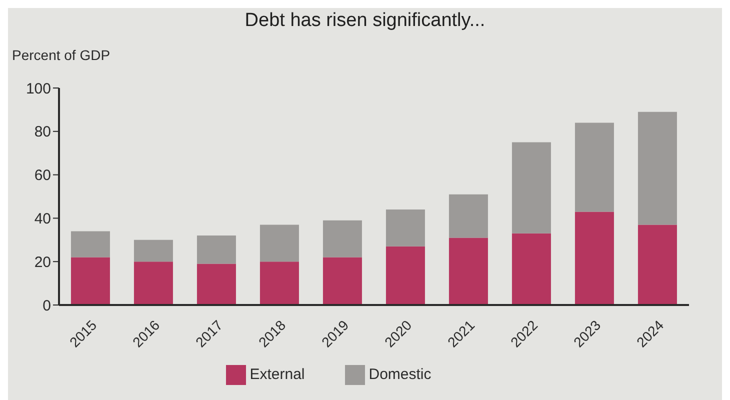 The height and width of the screenshot is (400, 730). I want to click on y-tick-label: 0, so click(46, 305).